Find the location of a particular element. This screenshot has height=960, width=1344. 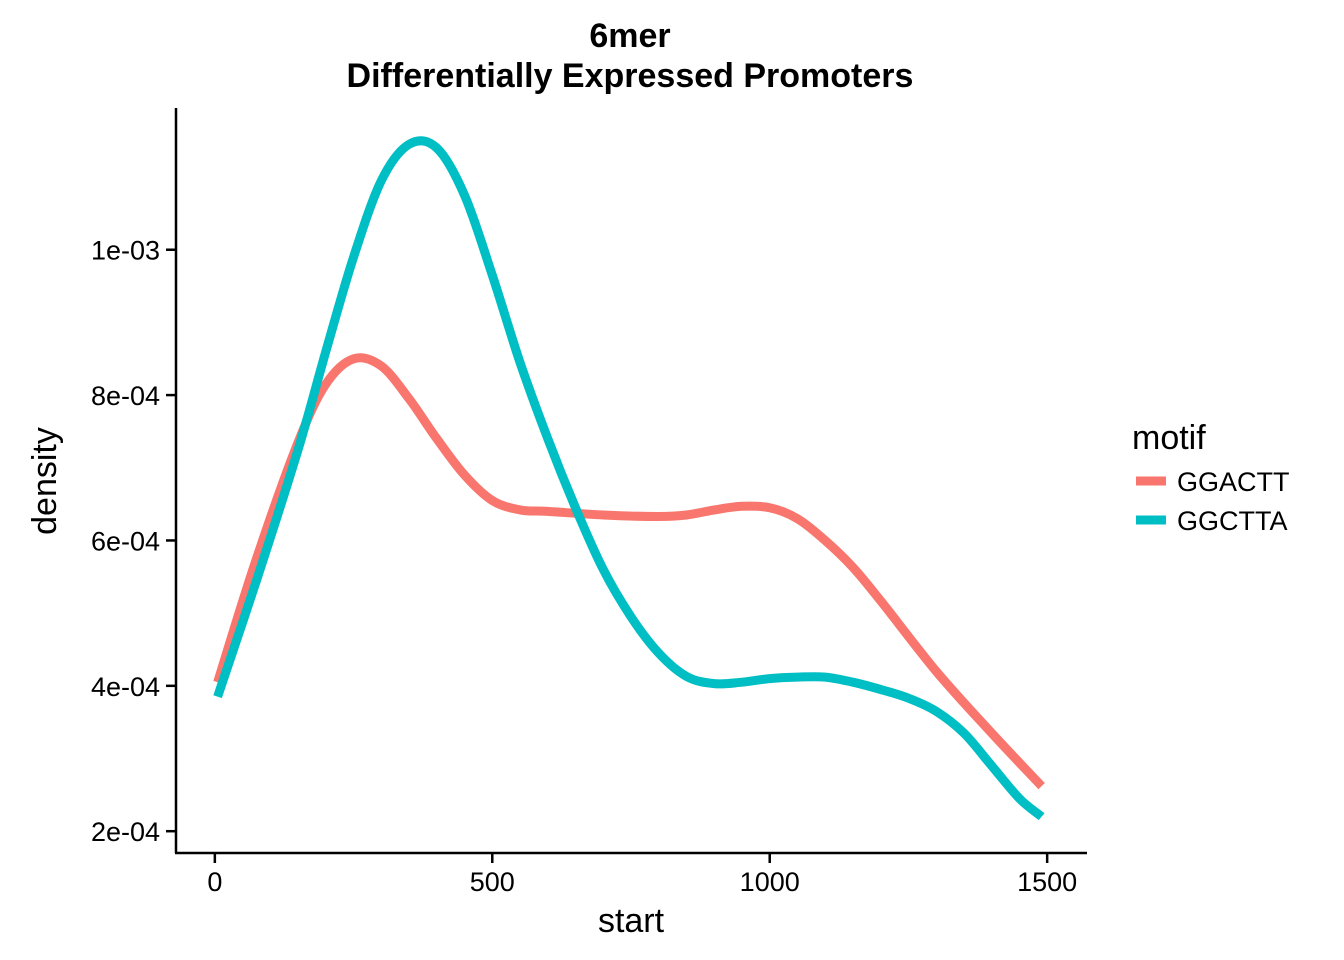

y-tick-label: 4e-04 is located at coordinates (125, 687).